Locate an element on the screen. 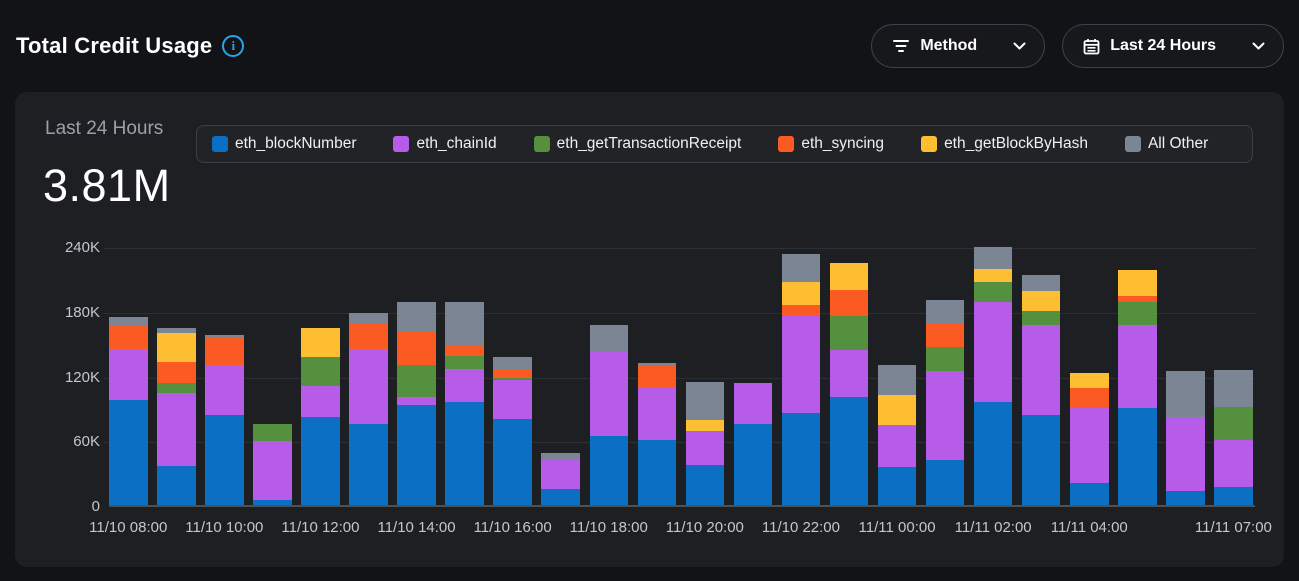 The height and width of the screenshot is (581, 1299). legend-item-eth_getBlockByHash: eth_getBlockByHash is located at coordinates (1004, 144).